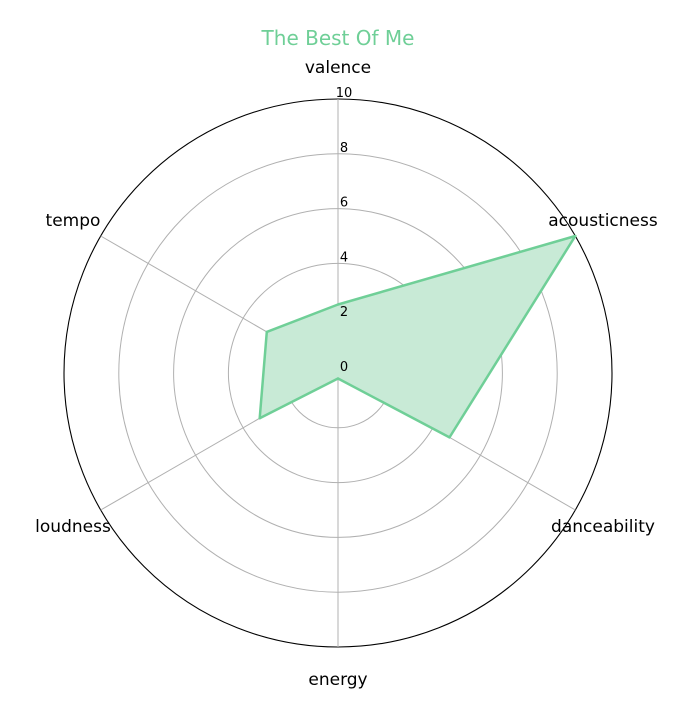 This screenshot has height=721, width=693. What do you see at coordinates (338, 378) in the screenshot?
I see `data-point-energy` at bounding box center [338, 378].